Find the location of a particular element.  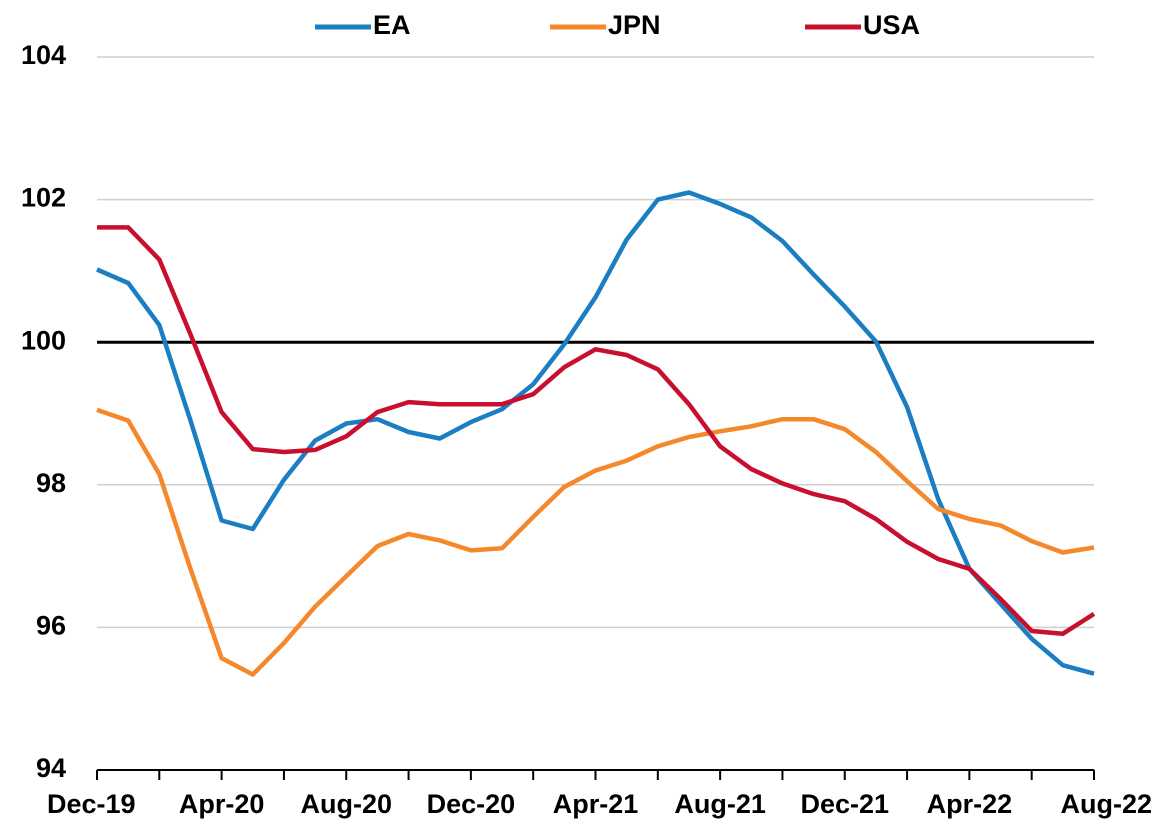

legend-label: USA is located at coordinates (891, 25).